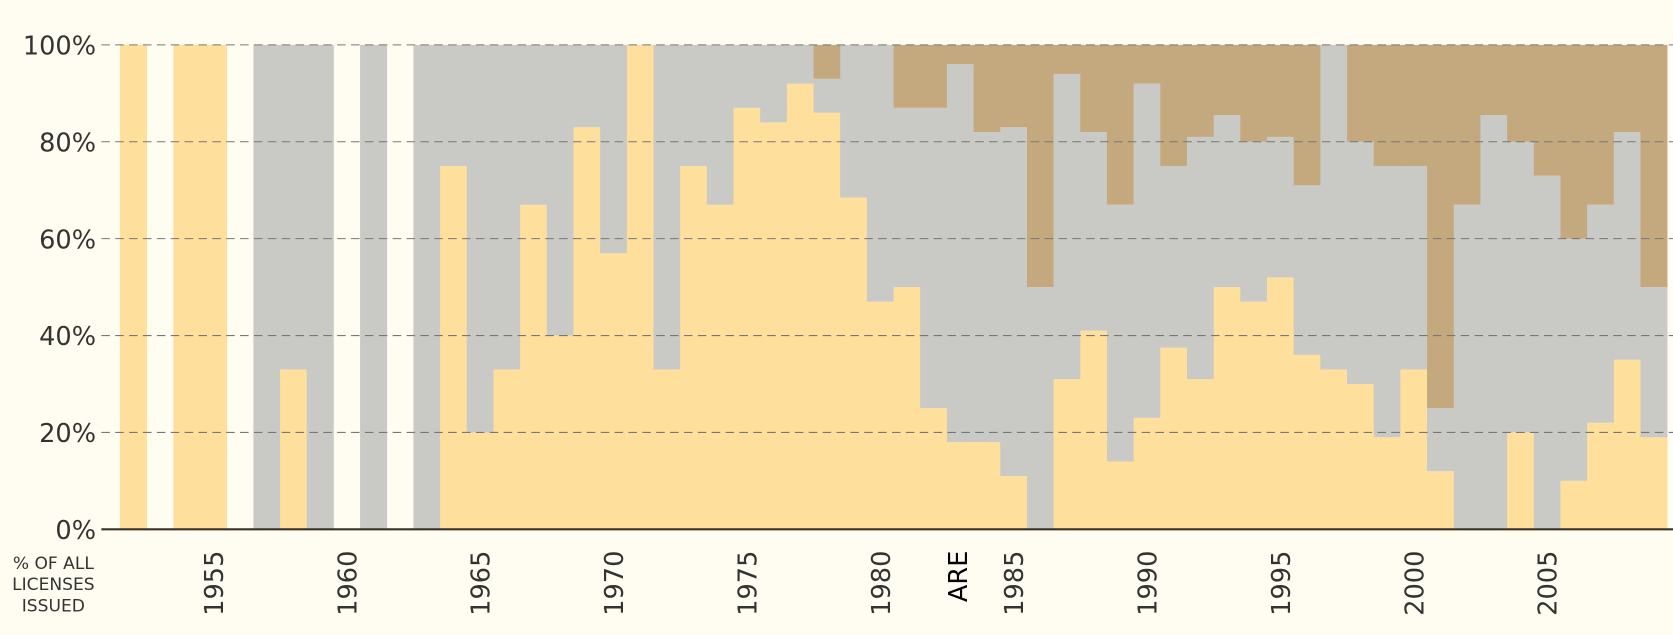 This screenshot has height=635, width=1673. What do you see at coordinates (67, 143) in the screenshot?
I see `y-tick-label: 80%` at bounding box center [67, 143].